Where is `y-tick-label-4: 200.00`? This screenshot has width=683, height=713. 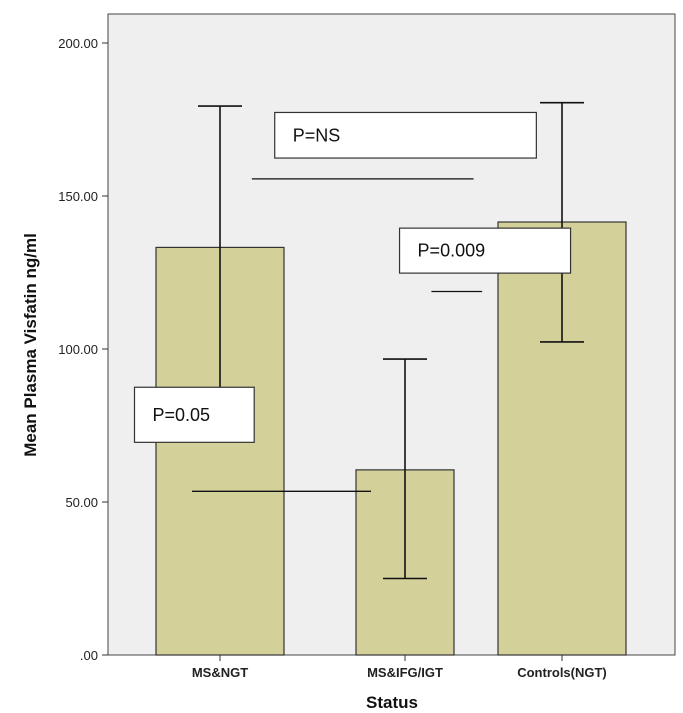
y-tick-label-4: 200.00 is located at coordinates (78, 43).